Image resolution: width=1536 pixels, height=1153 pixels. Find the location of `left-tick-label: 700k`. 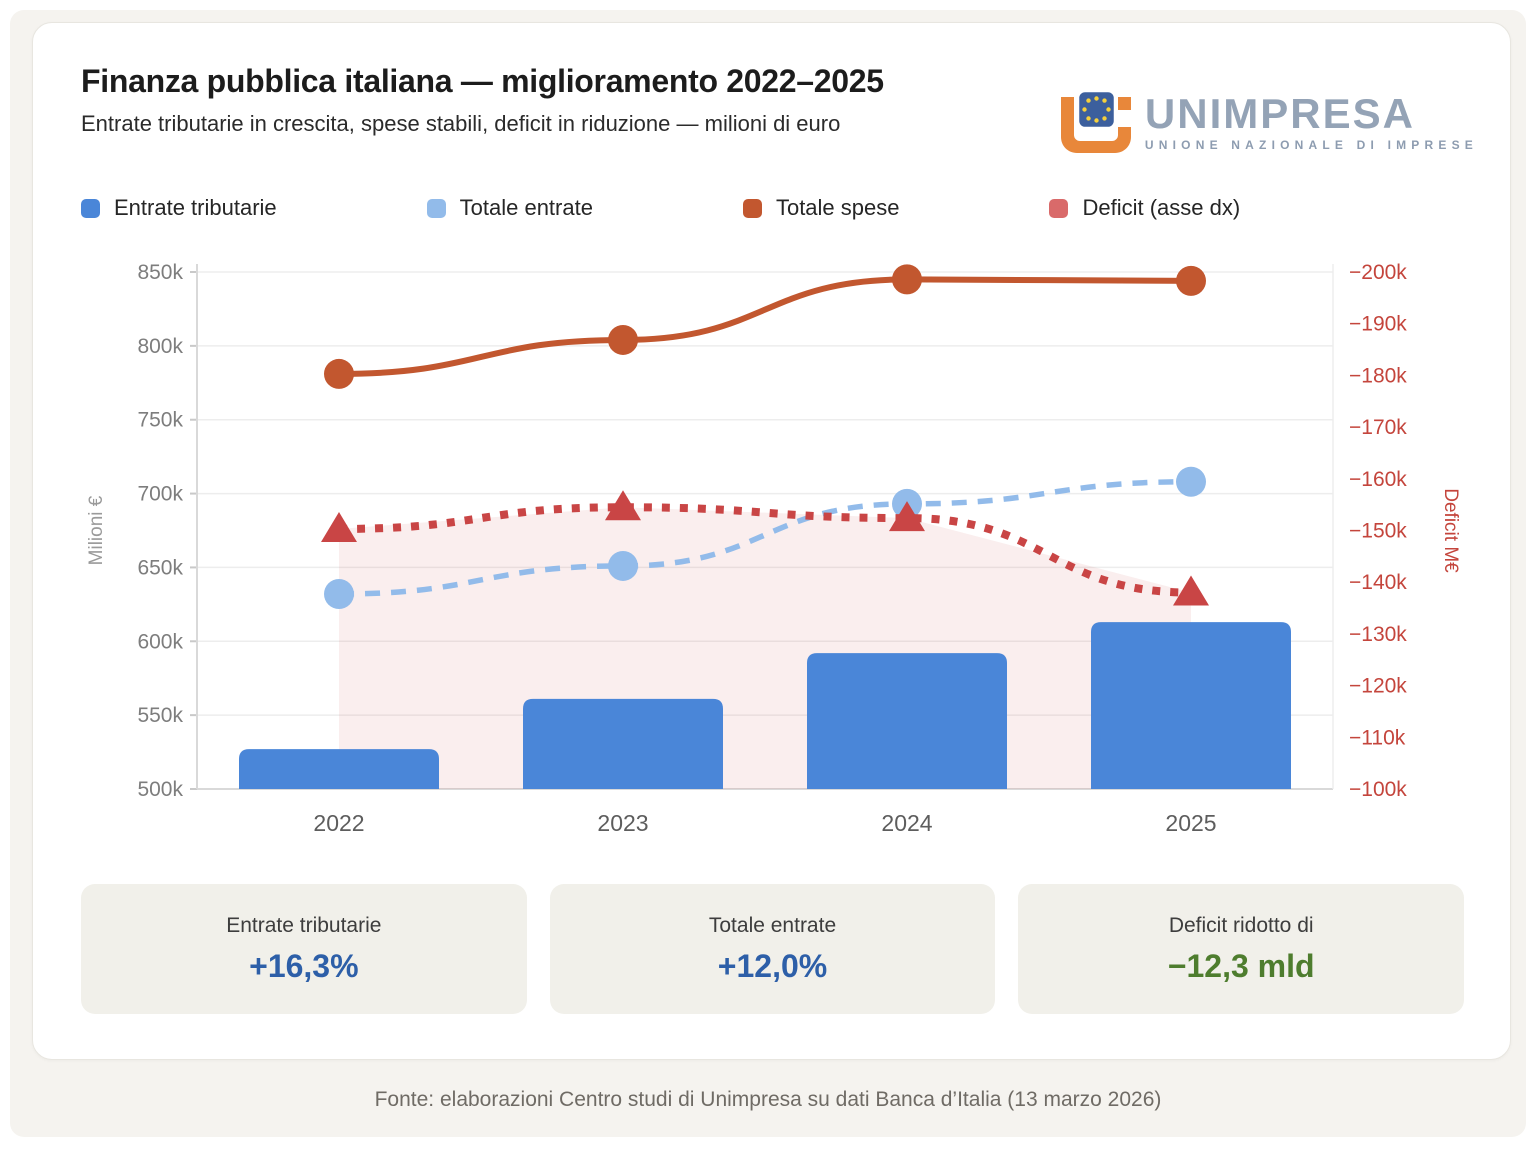

left-tick-label: 700k is located at coordinates (160, 494).